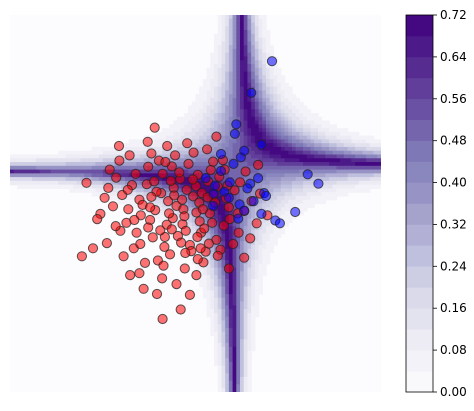 The width and height of the screenshot is (474, 411). What do you see at coordinates (419, 340) in the screenshot?
I see `colorbar-band` at bounding box center [419, 340].